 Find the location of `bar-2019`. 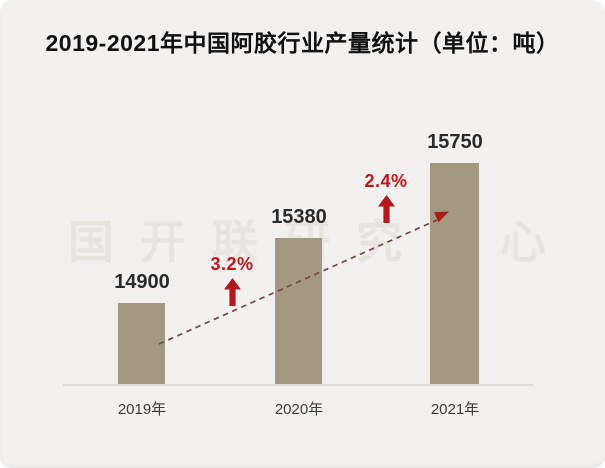

bar-2019 is located at coordinates (141, 344).